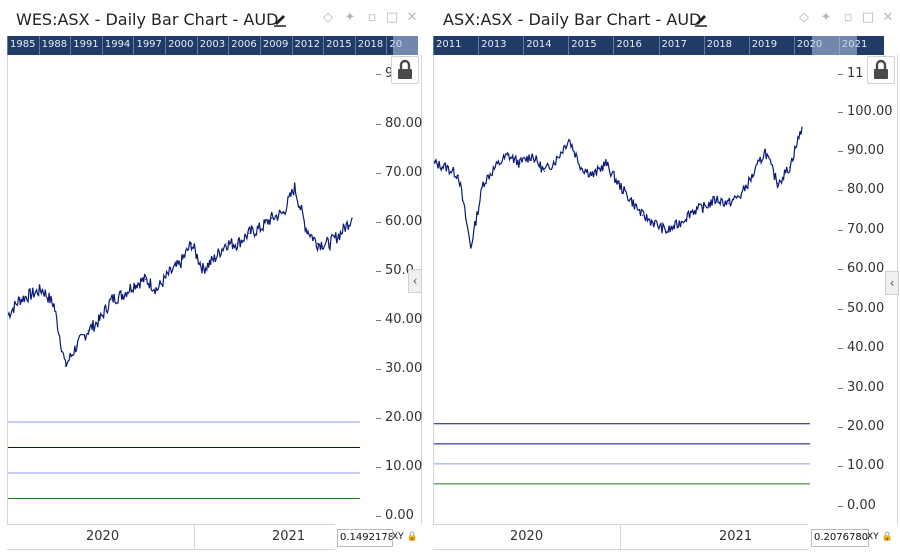 This screenshot has width=900, height=554. I want to click on x-label-2021: 2021, so click(289, 536).